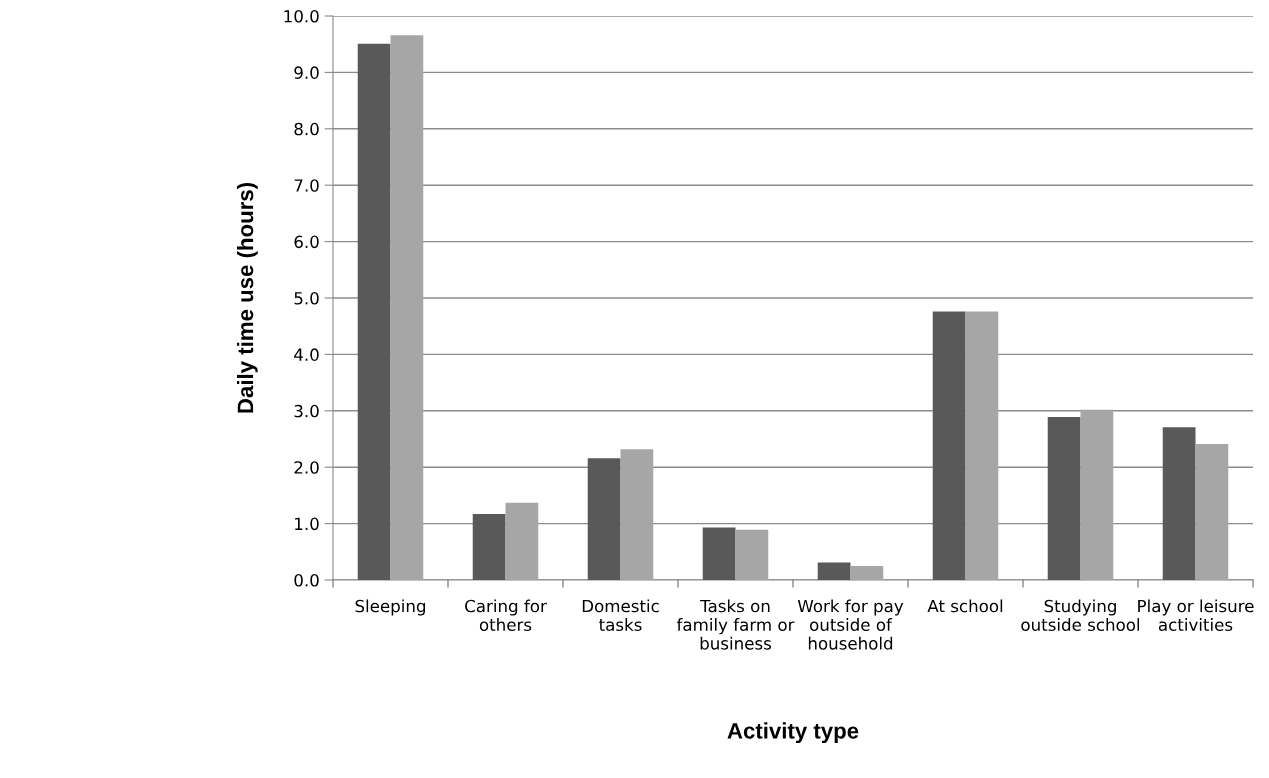 This screenshot has width=1269, height=778. What do you see at coordinates (620, 615) in the screenshot?
I see `x-tick-label: Domestic tasks` at bounding box center [620, 615].